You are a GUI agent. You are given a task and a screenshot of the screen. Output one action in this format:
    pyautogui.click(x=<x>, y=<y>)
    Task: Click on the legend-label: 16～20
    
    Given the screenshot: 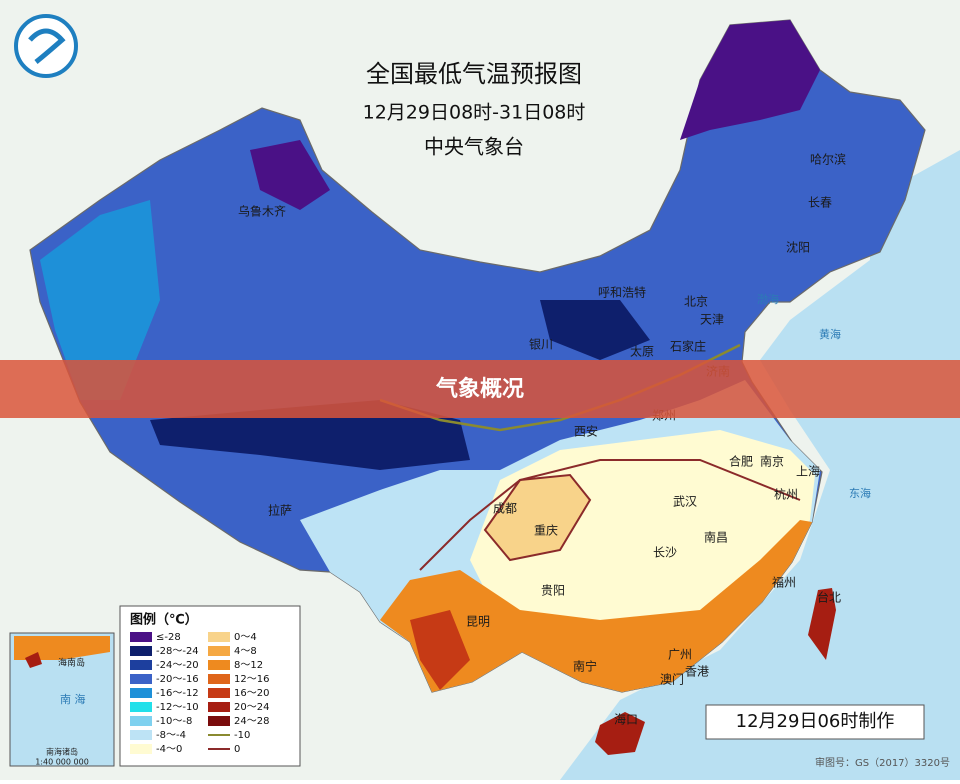 What is the action you would take?
    pyautogui.click(x=251, y=693)
    